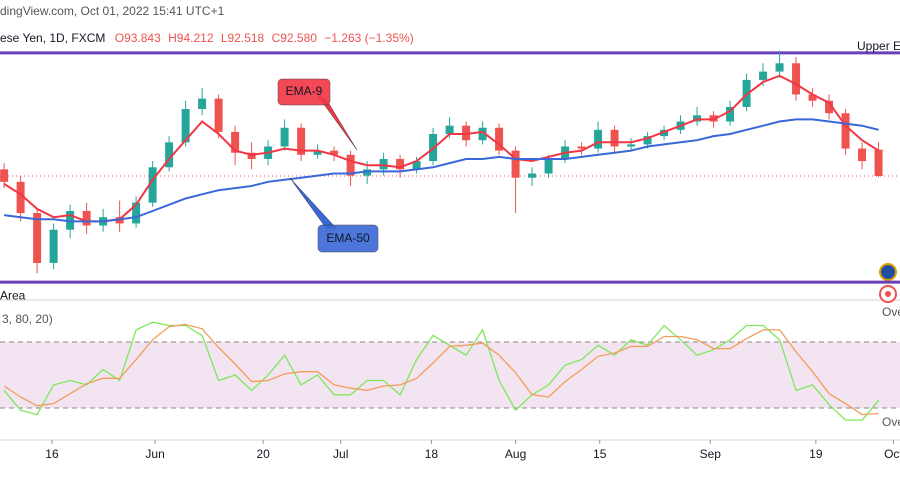  Describe the element at coordinates (816, 454) in the screenshot. I see `x-tick-label: 19` at that location.